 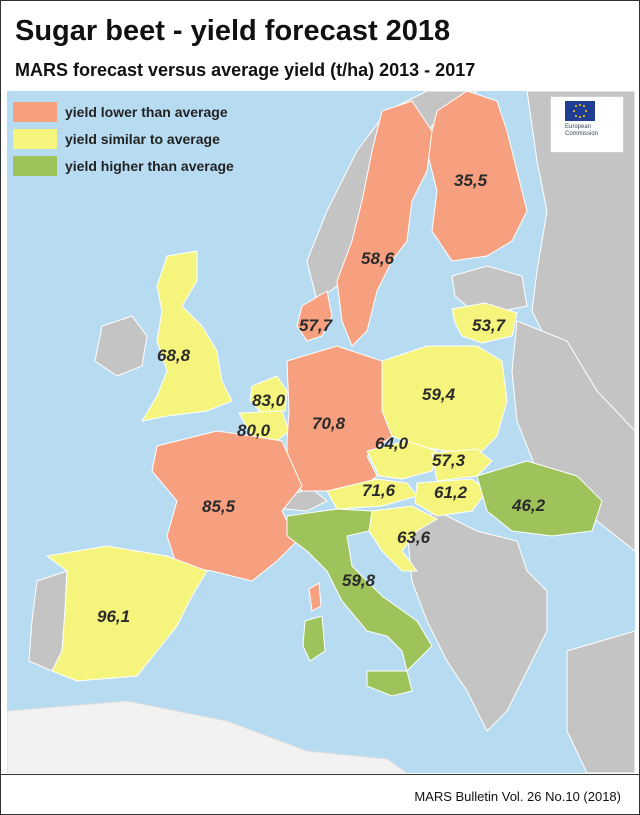 What do you see at coordinates (329, 423) in the screenshot?
I see `value-germany: 70,8` at bounding box center [329, 423].